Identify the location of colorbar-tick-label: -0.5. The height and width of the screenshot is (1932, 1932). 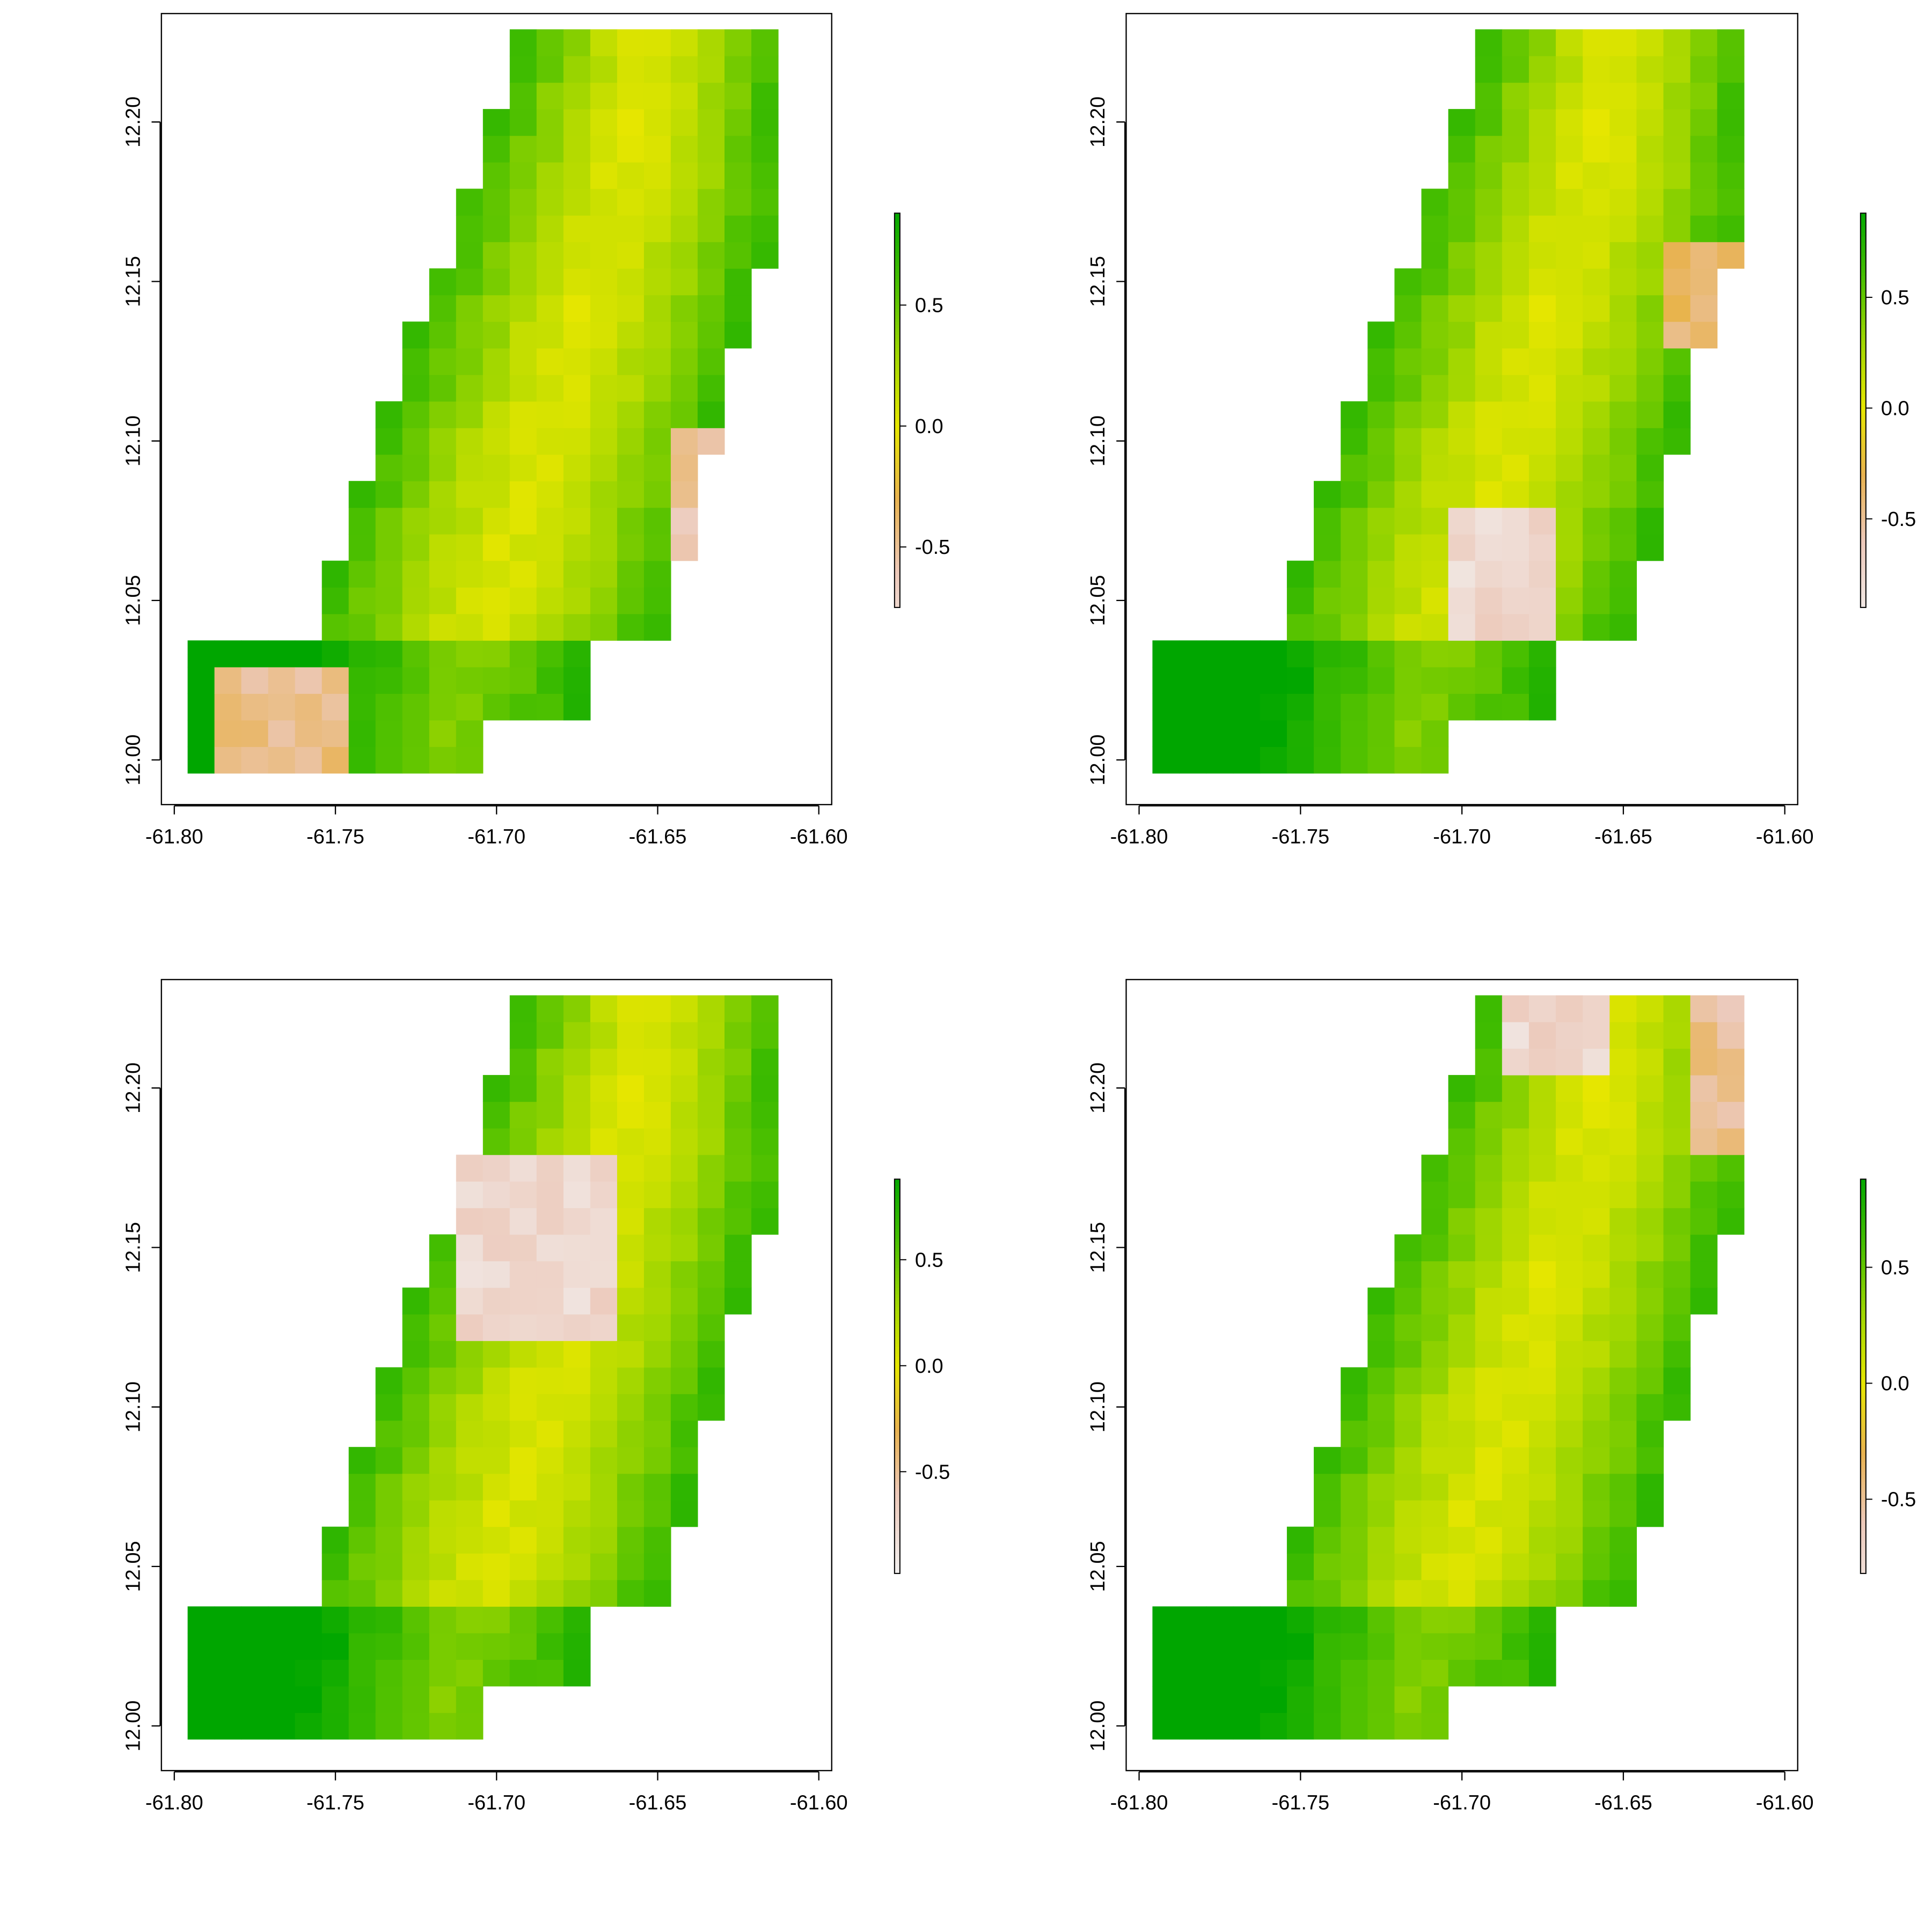
(1898, 1500).